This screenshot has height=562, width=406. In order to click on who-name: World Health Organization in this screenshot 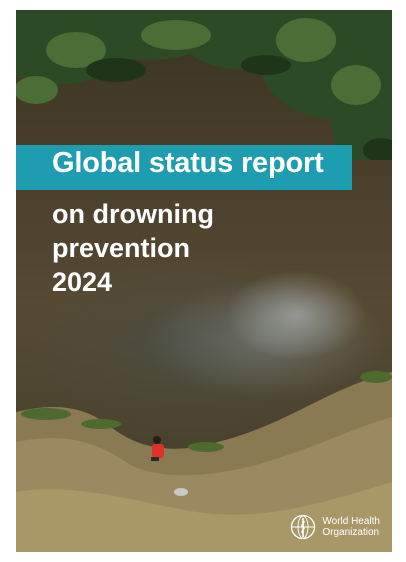, I will do `click(351, 527)`.